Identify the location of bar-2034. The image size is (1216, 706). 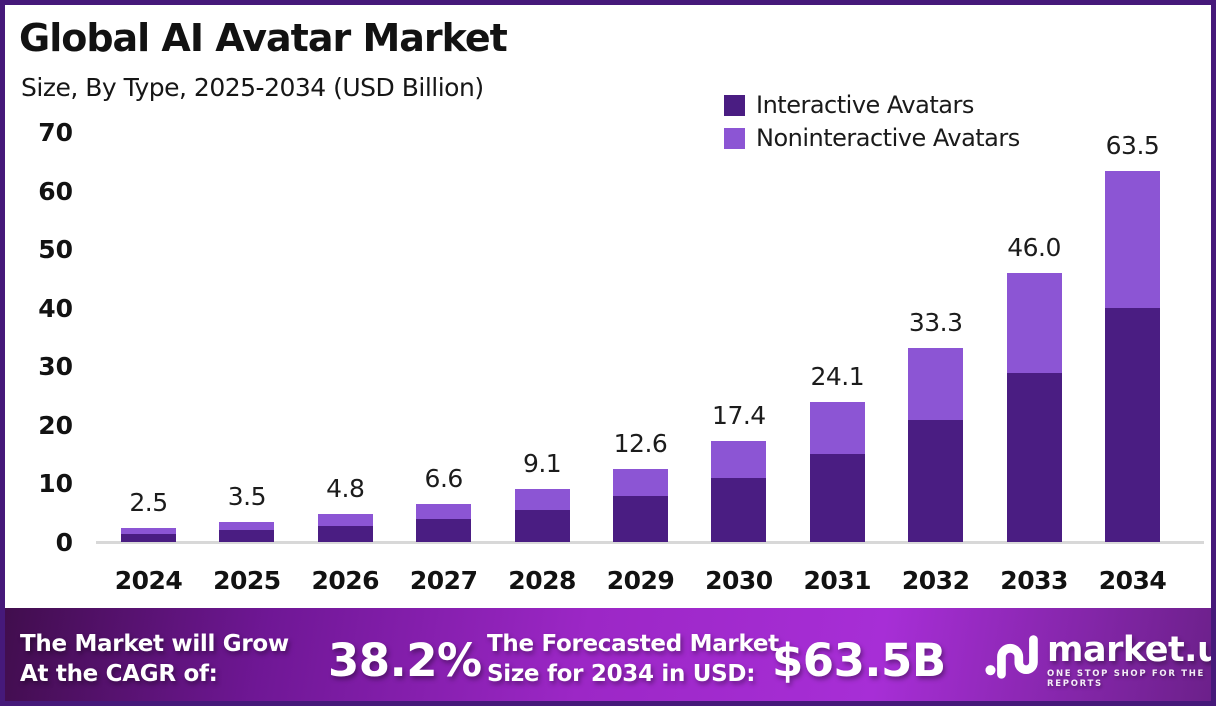
(1132, 357).